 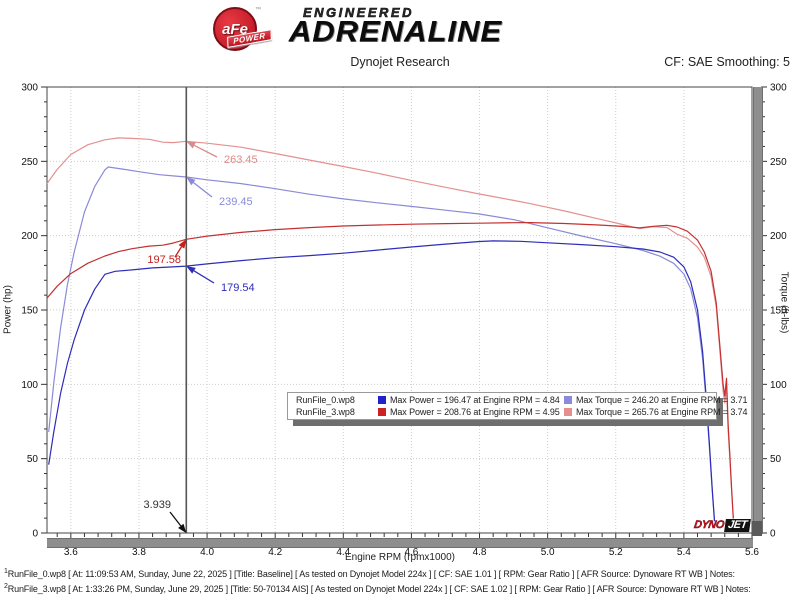 What do you see at coordinates (684, 552) in the screenshot?
I see `svg-text: 5.4` at bounding box center [684, 552].